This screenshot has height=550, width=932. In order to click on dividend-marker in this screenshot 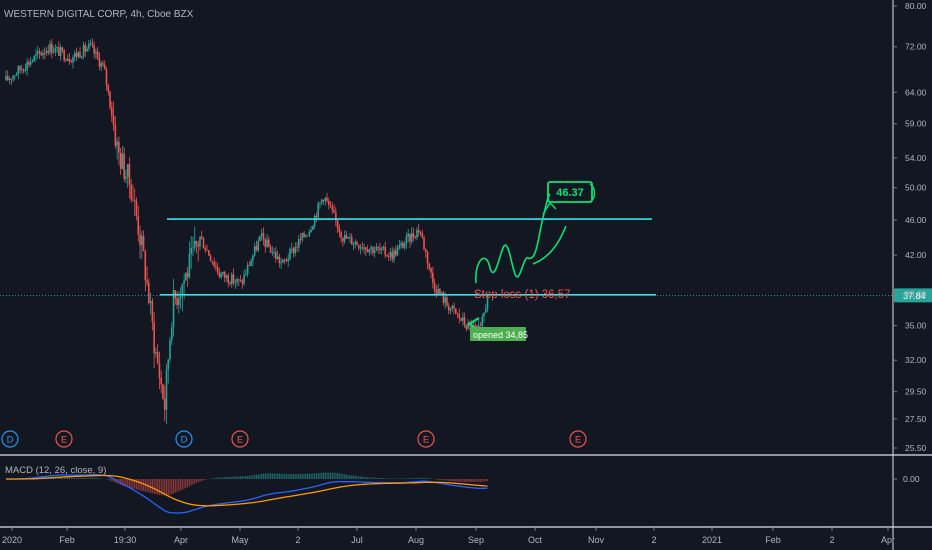, I will do `click(184, 439)`.